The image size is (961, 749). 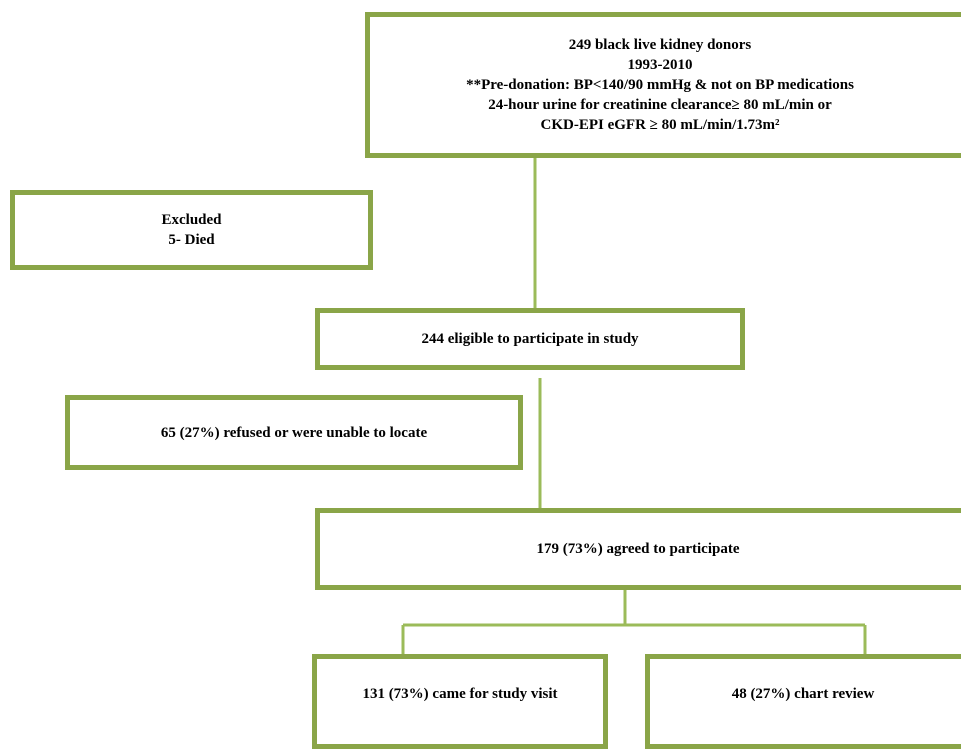 I want to click on agreed-box: 179 (73%) agreed to participate, so click(x=638, y=549).